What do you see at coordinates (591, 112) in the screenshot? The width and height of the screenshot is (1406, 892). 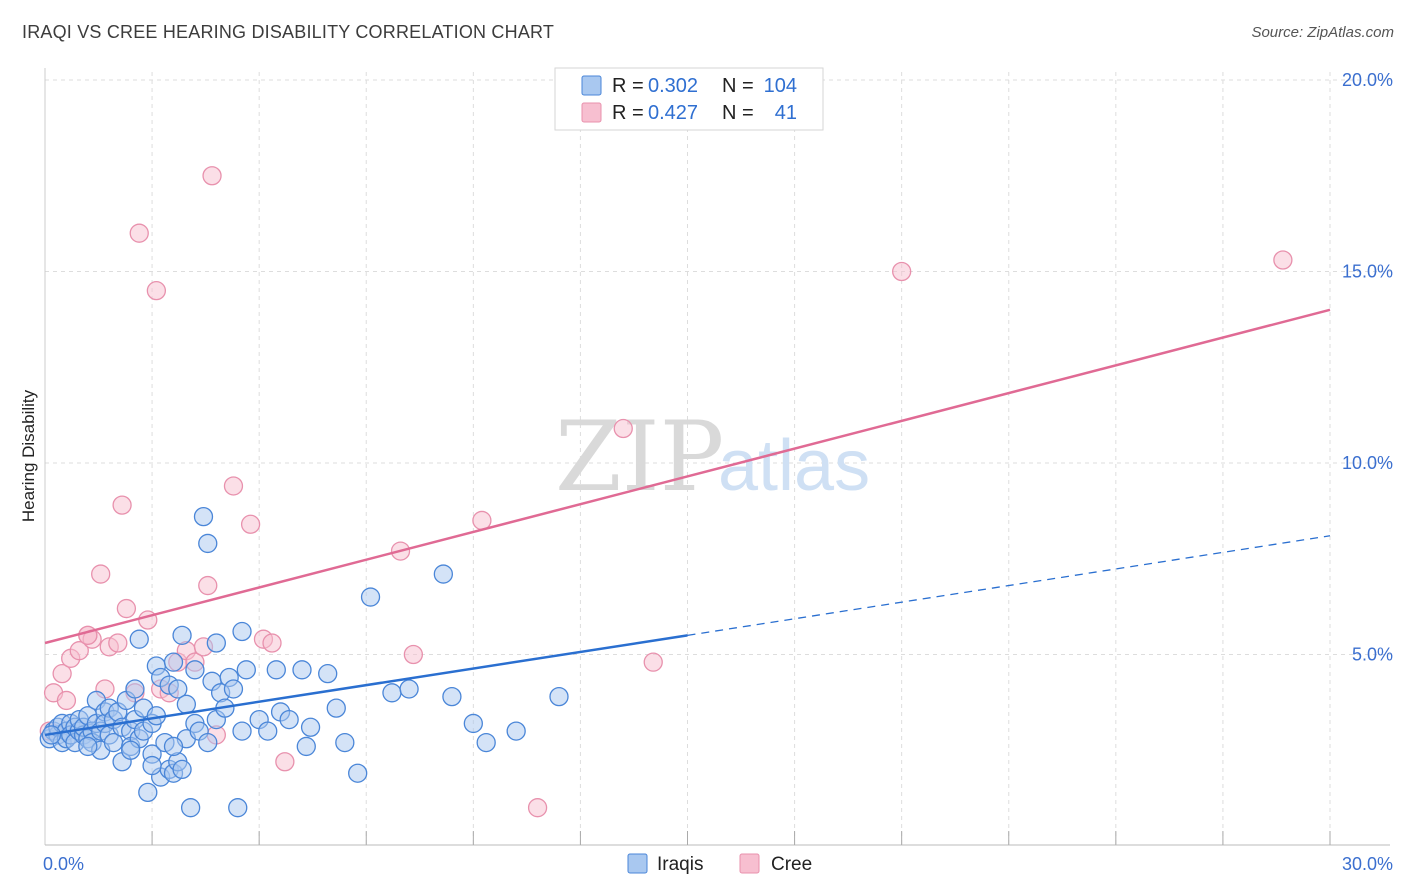 I see `legend-swatch-cree` at bounding box center [591, 112].